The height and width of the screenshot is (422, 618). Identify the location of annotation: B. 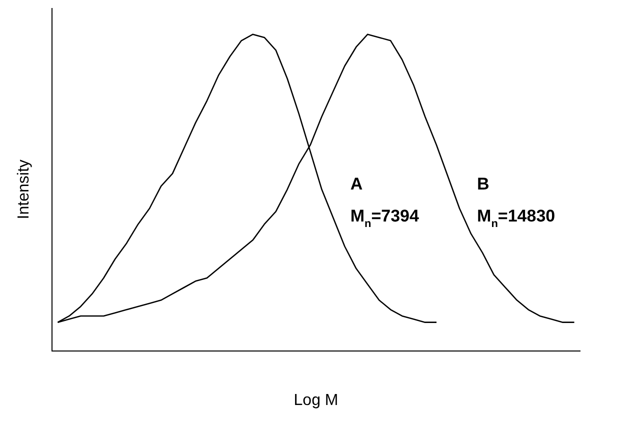
(483, 184).